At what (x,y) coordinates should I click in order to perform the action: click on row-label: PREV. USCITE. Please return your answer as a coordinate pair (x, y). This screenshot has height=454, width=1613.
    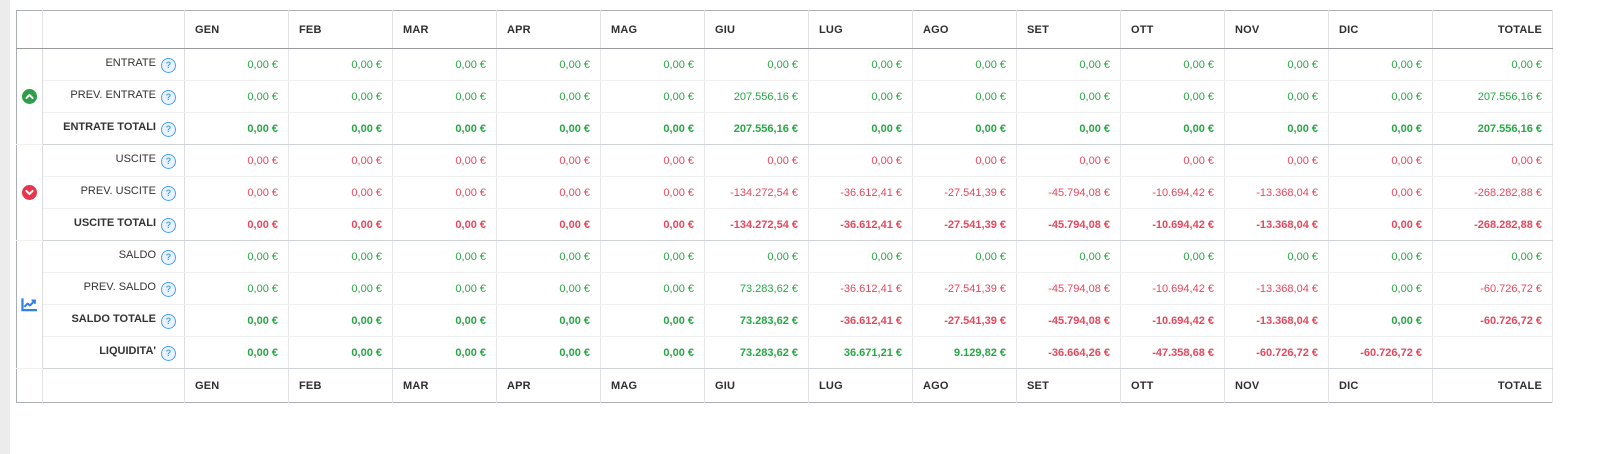
    Looking at the image, I should click on (118, 190).